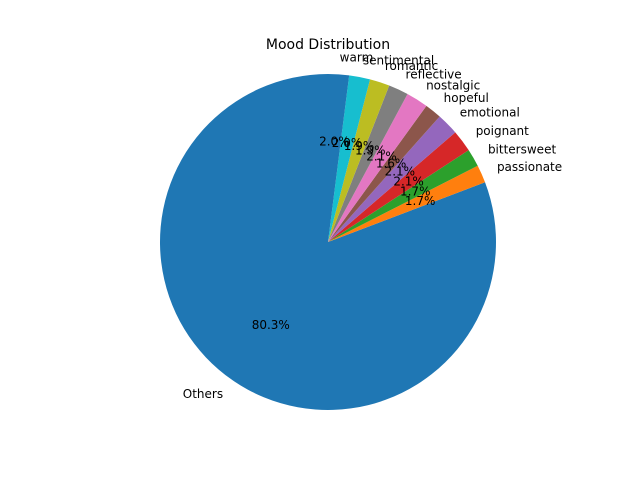 This screenshot has width=640, height=480. What do you see at coordinates (391, 163) in the screenshot?
I see `slice-percent-label: 1.6%` at bounding box center [391, 163].